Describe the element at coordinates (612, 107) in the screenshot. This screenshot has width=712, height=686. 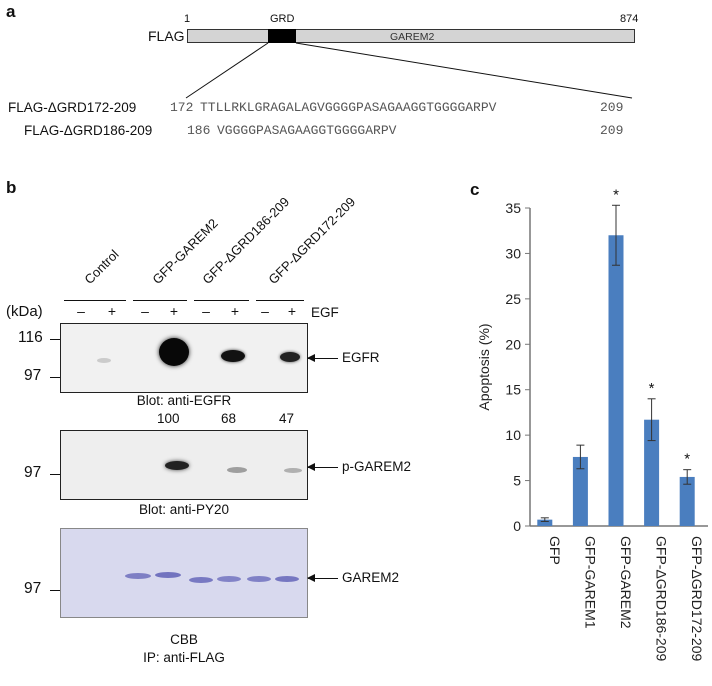
I see `deletion-end-1: 209` at that location.